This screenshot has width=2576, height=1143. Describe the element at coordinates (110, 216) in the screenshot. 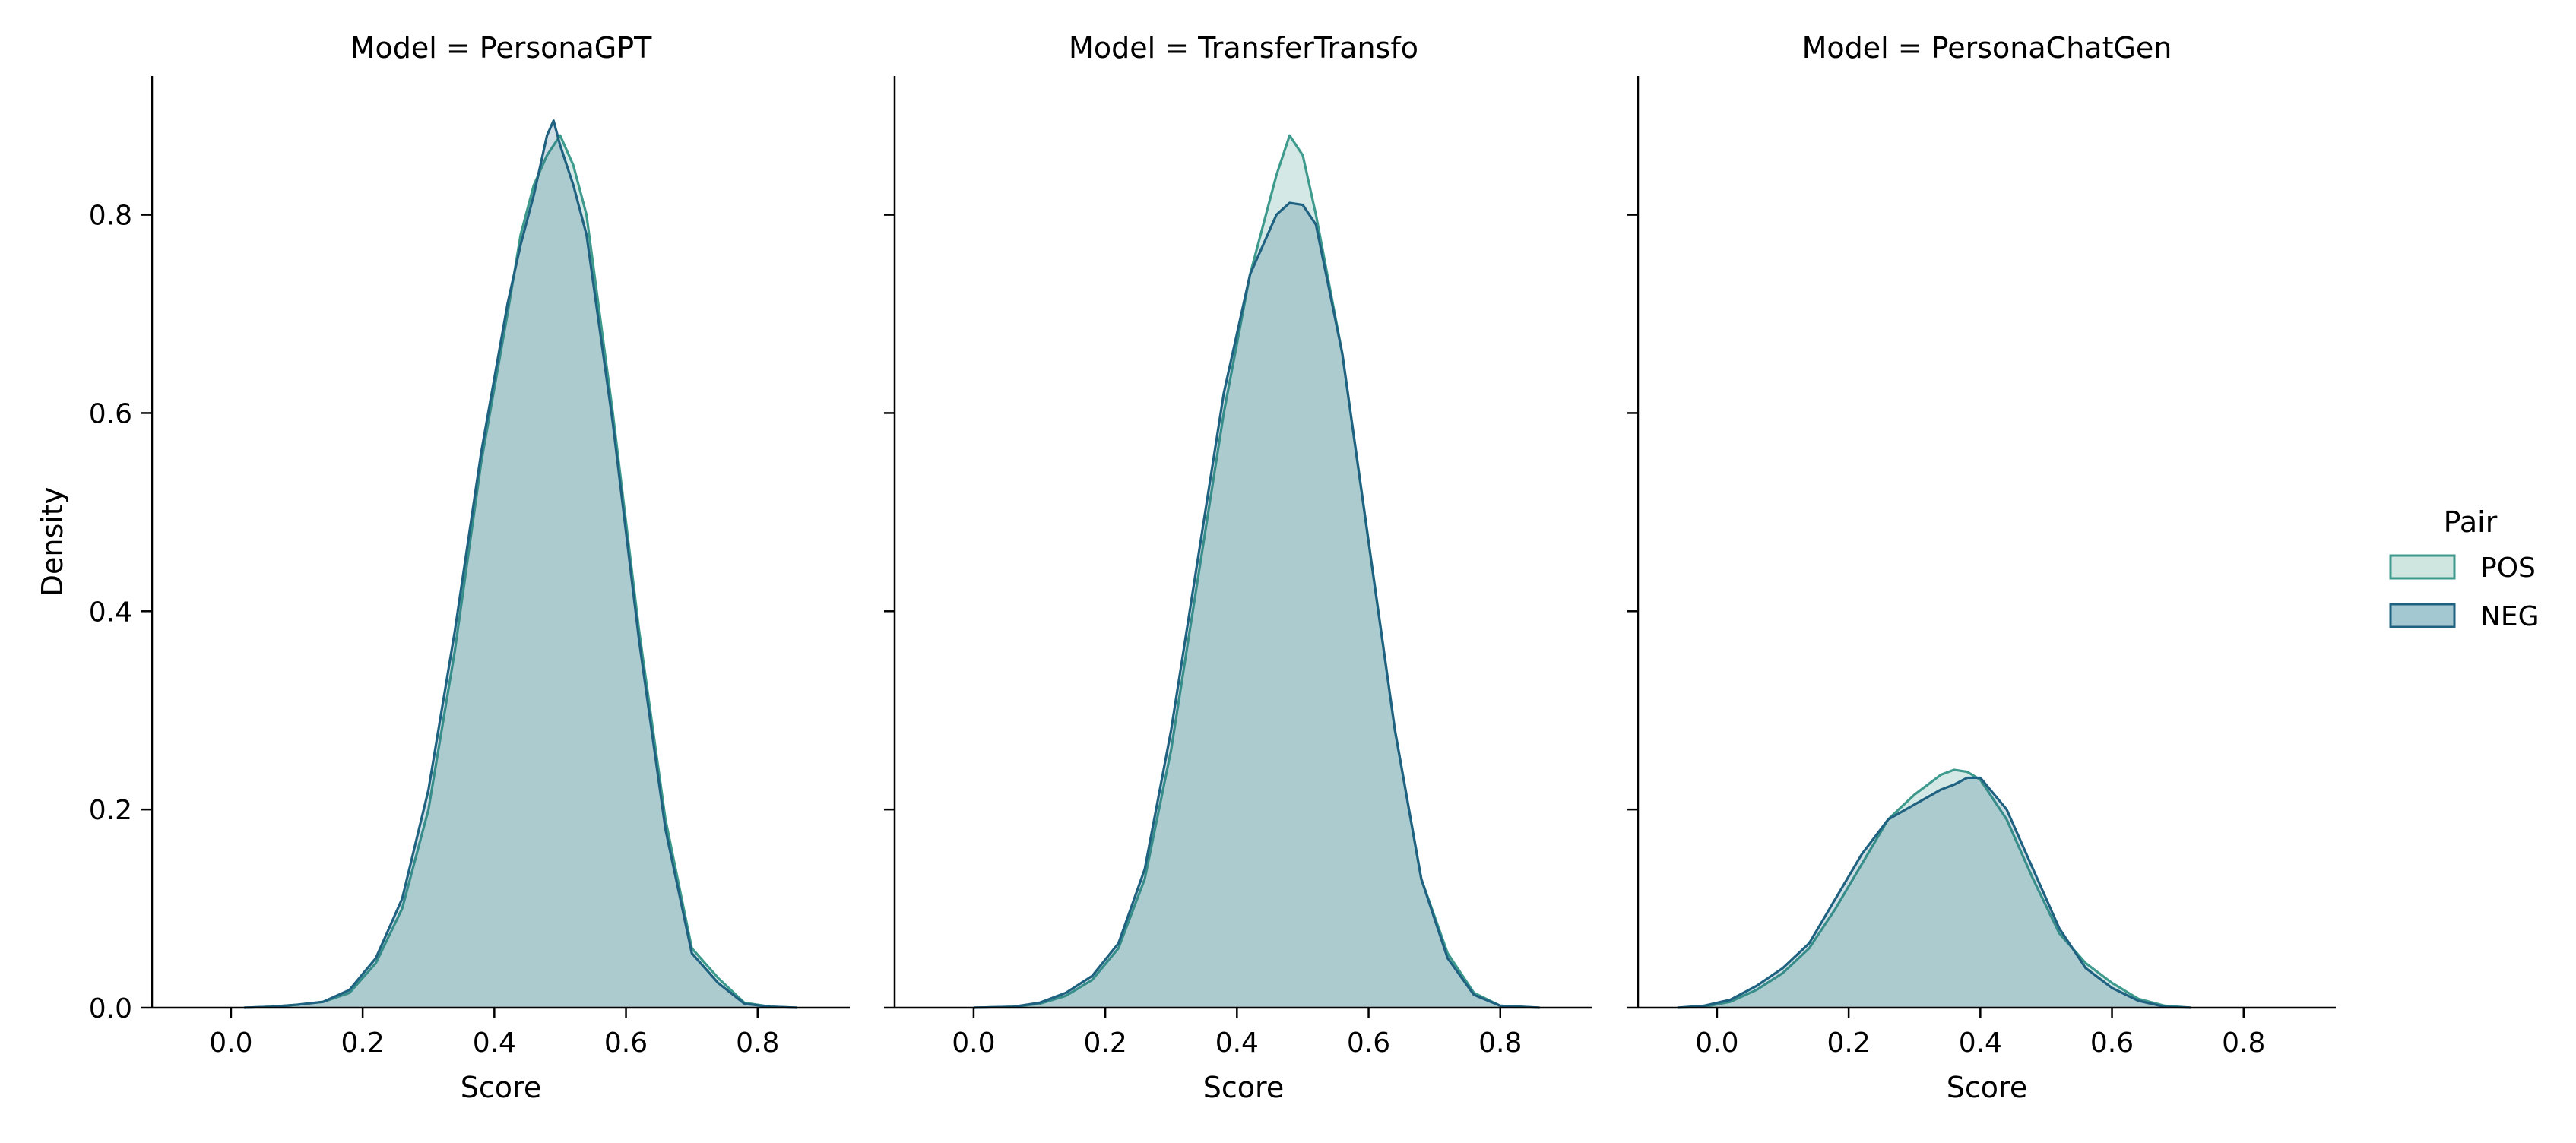

I see `y-tick-label: 0.8` at that location.